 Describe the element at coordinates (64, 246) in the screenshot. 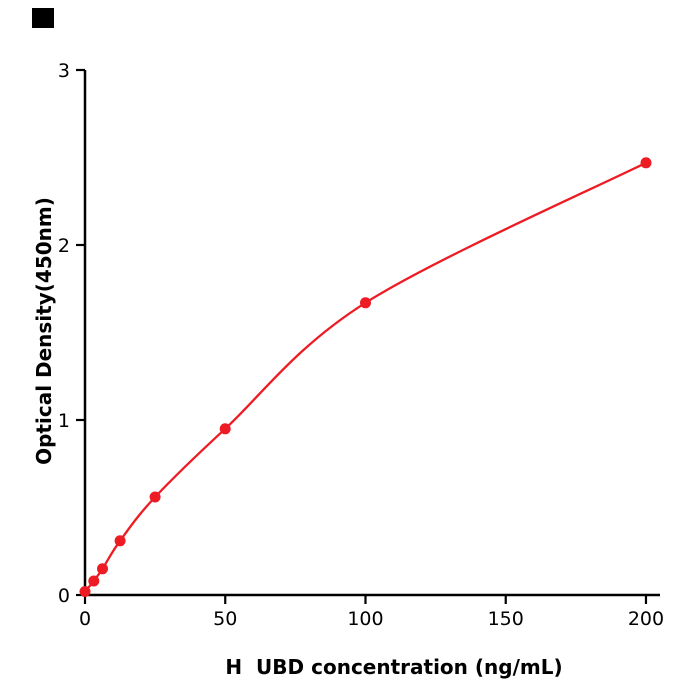

I see `y-tick-label: 2` at that location.